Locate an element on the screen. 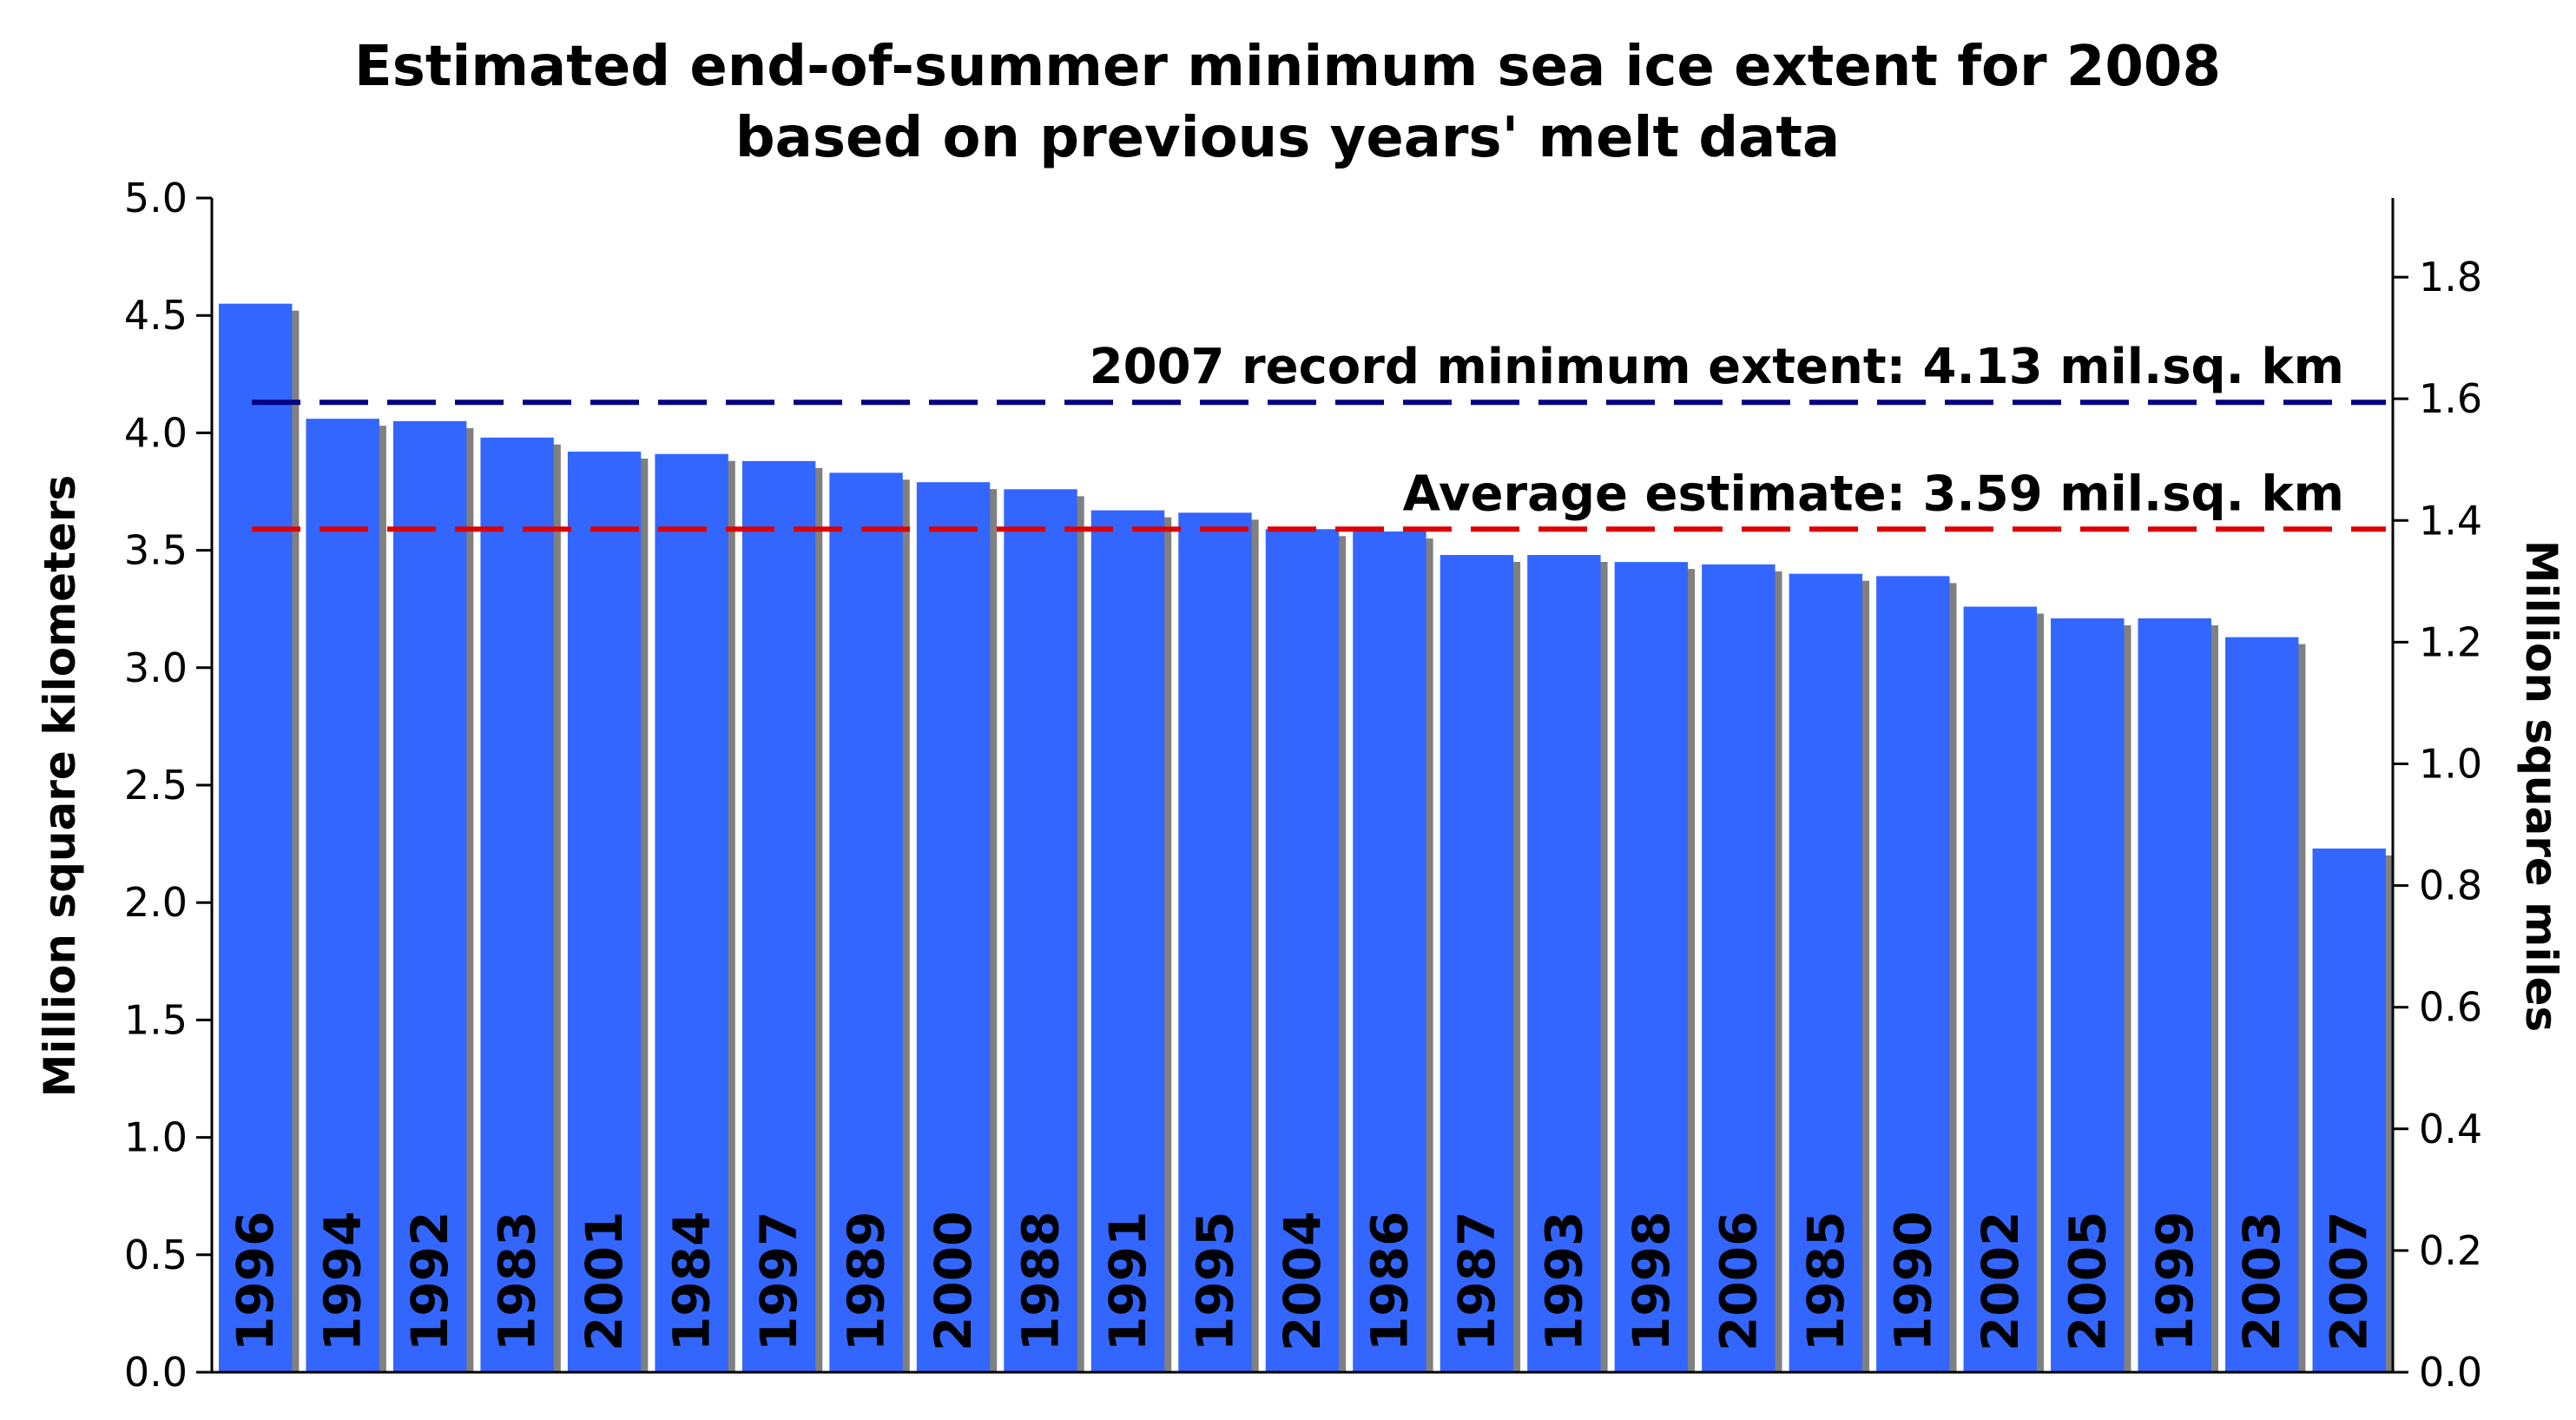 This screenshot has height=1420, width=2576. right-tick-label: 0.2 is located at coordinates (2450, 1250).